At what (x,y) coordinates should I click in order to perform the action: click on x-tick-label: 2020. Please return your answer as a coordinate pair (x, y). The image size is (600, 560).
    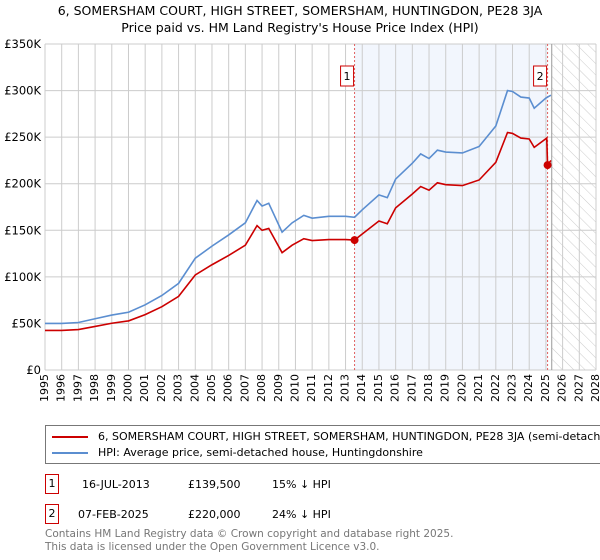
    Looking at the image, I should click on (461, 388).